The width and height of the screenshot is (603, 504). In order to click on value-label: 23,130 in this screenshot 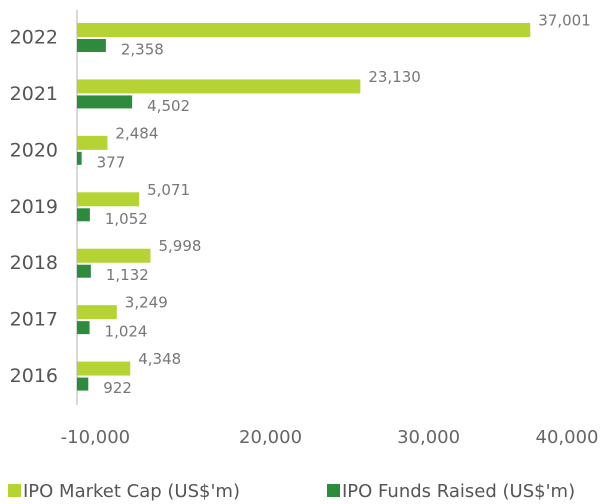, I will do `click(394, 77)`.